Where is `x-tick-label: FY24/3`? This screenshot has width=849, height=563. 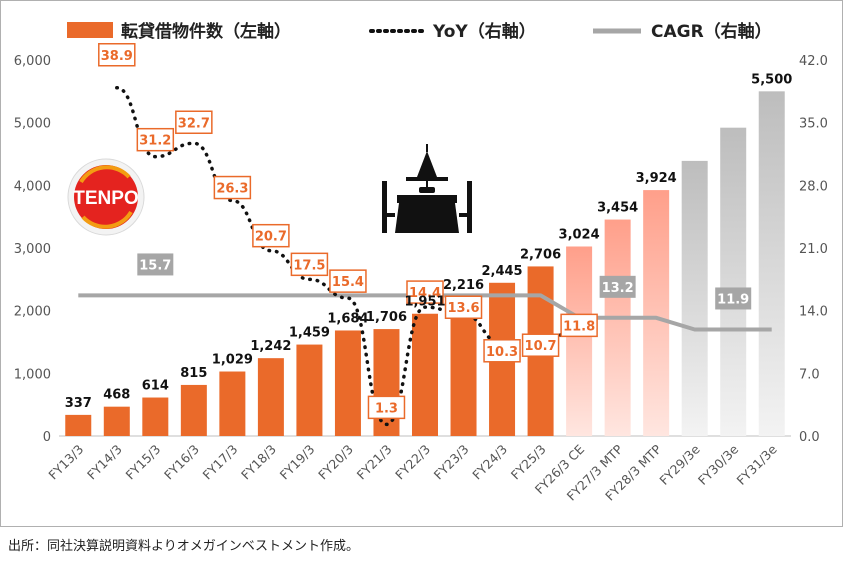 x-tick-label: FY24/3 is located at coordinates (489, 462).